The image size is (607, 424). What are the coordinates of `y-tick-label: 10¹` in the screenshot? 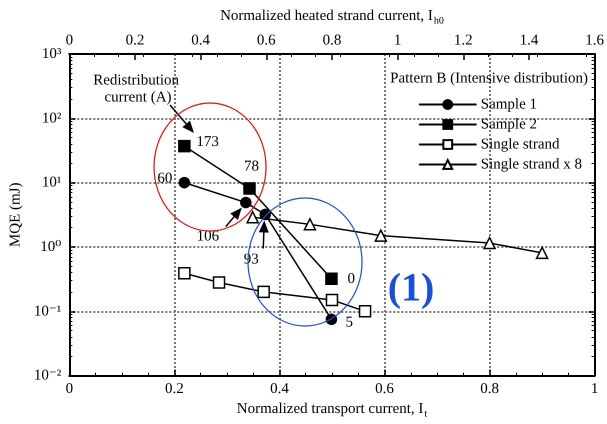 It's located at (52, 182).